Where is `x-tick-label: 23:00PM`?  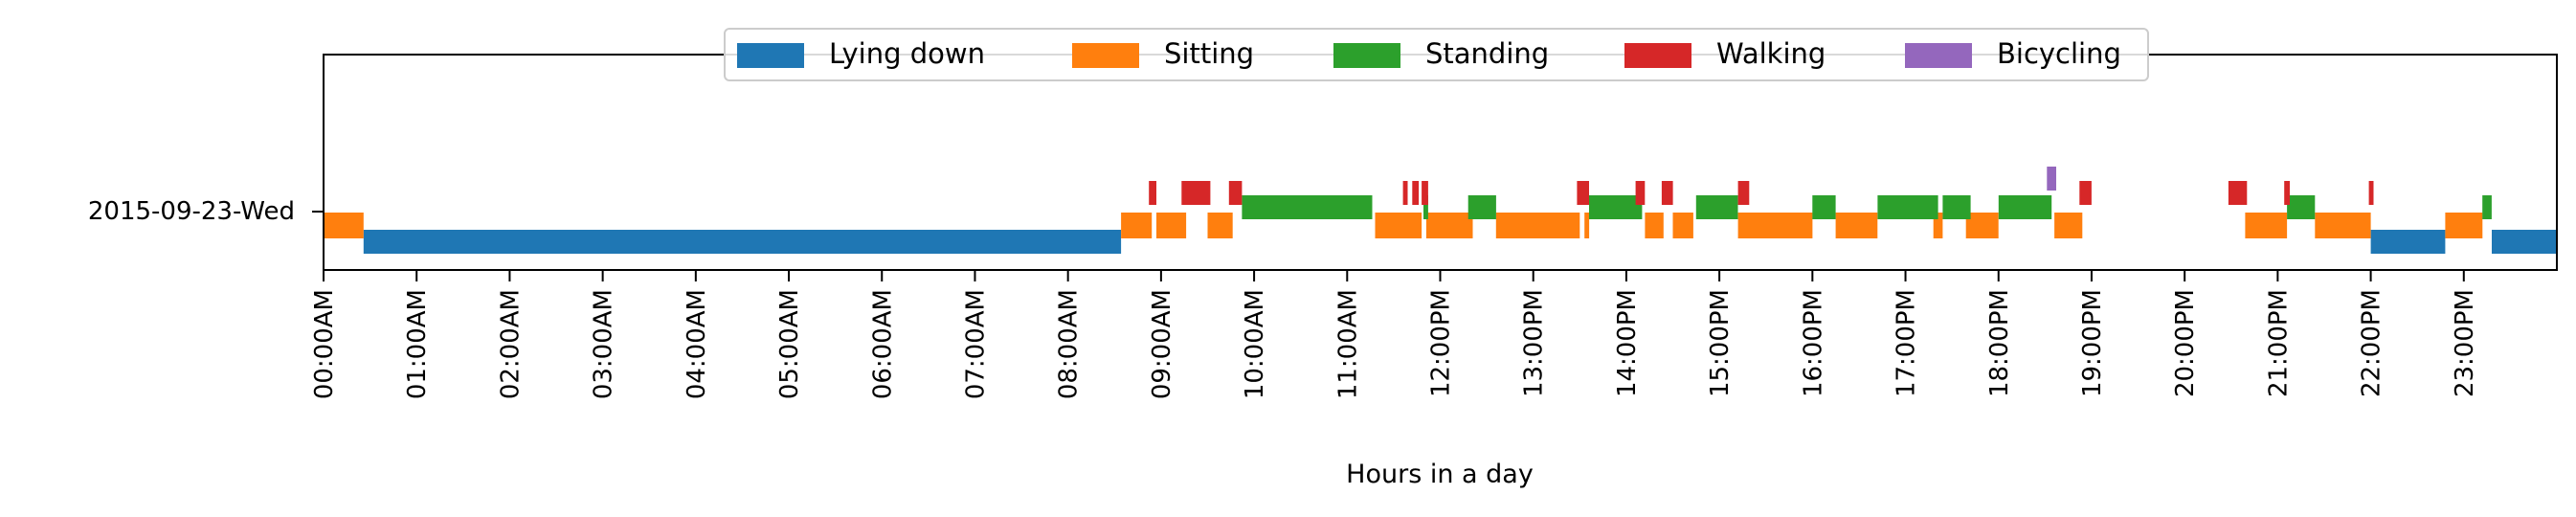
x-tick-label: 23:00PM is located at coordinates (2465, 343).